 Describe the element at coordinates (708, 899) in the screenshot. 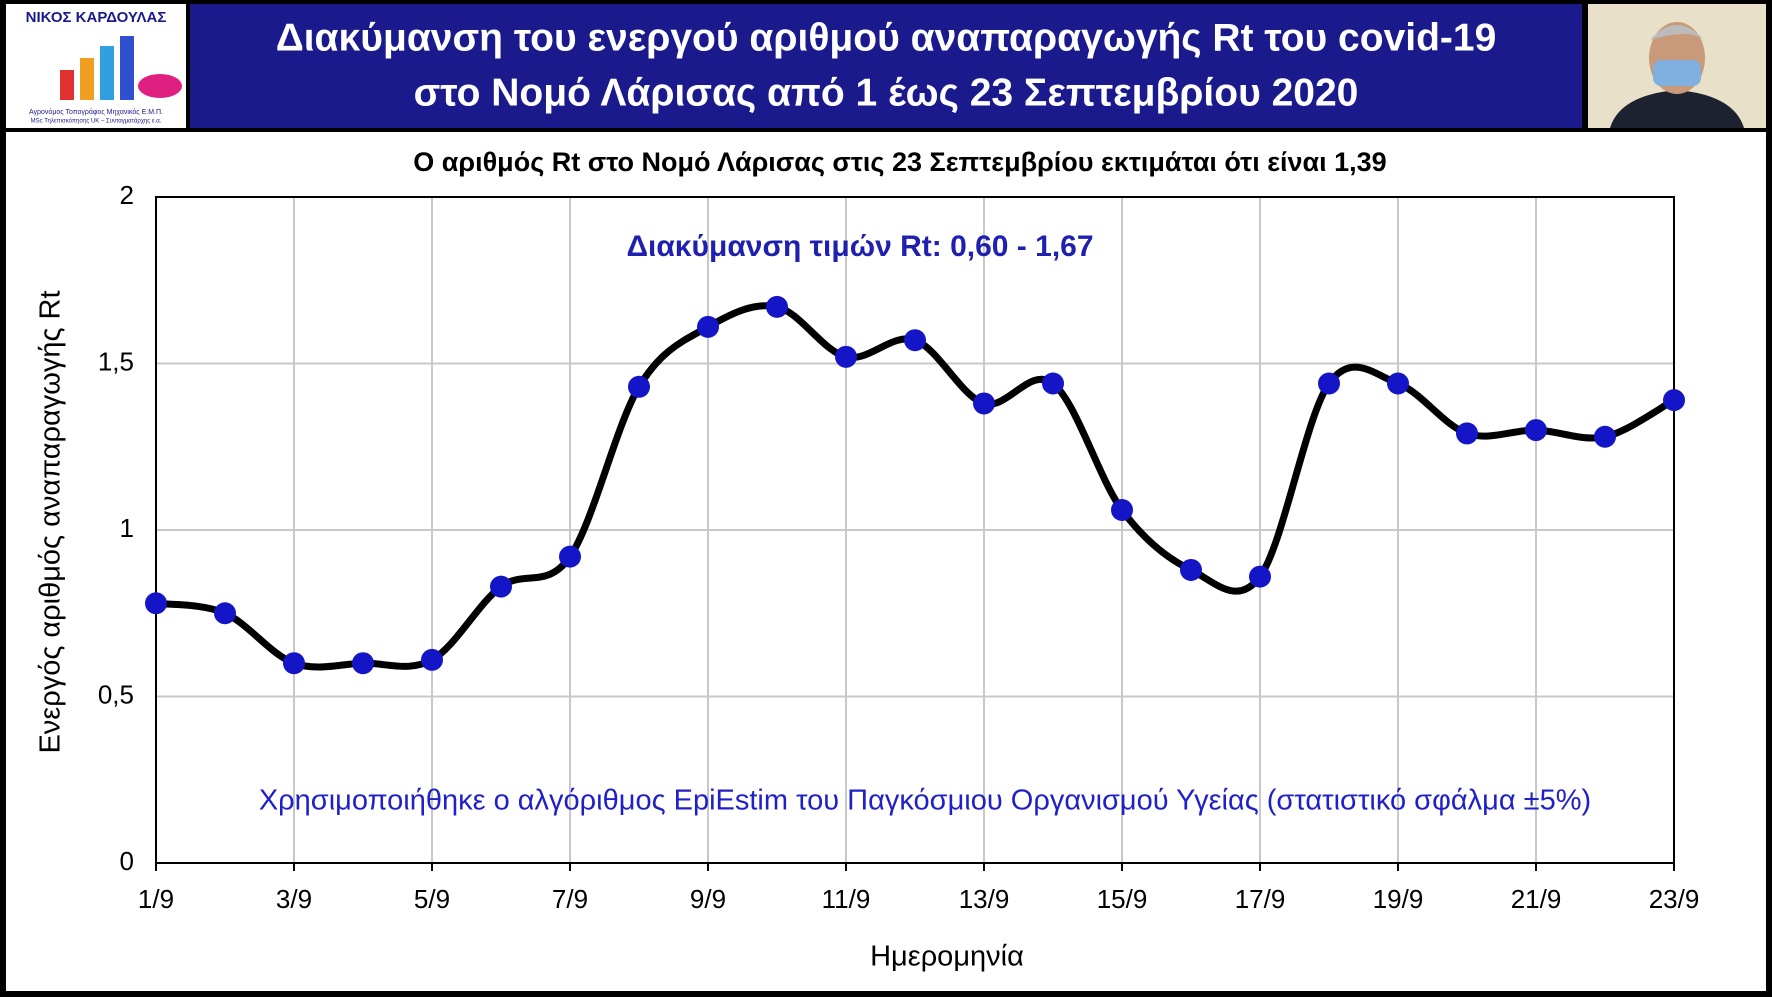

I see `x-tick-label: 9/9` at that location.